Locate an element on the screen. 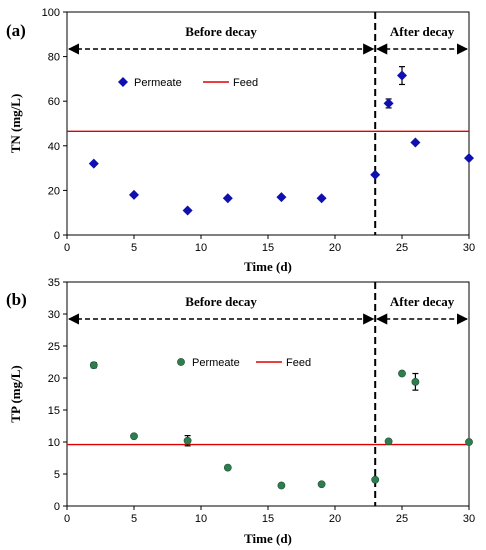 The image size is (486, 550). y-tick-label: 25 is located at coordinates (54, 347).